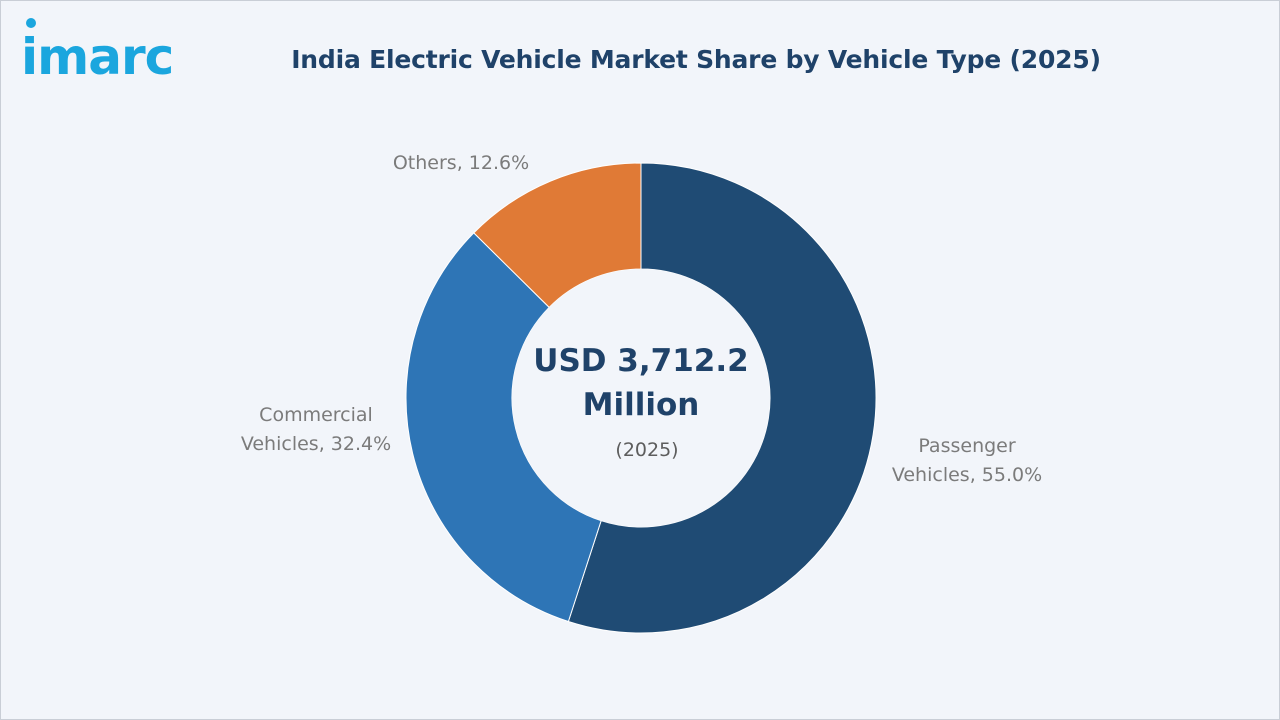 The height and width of the screenshot is (720, 1280). What do you see at coordinates (97, 54) in the screenshot?
I see `svg-text: imarc` at bounding box center [97, 54].